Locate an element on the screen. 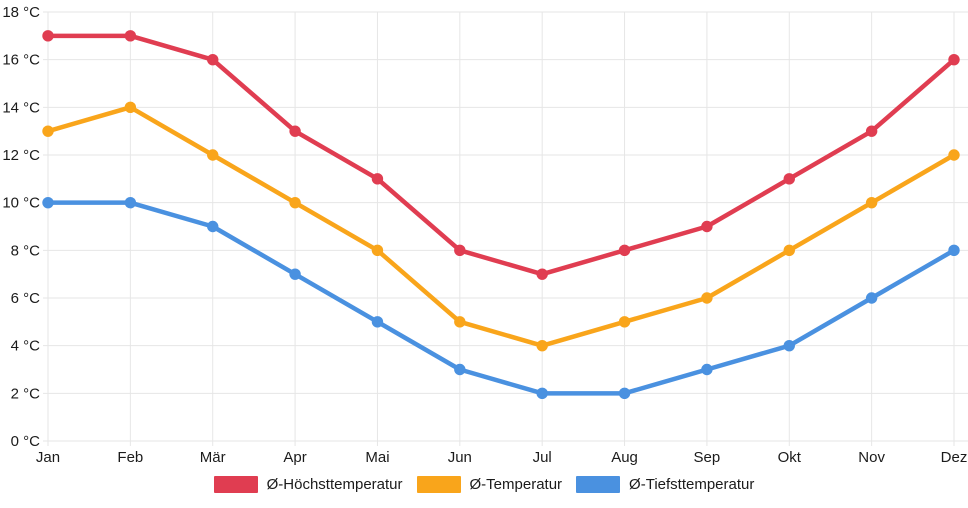 Image resolution: width=968 pixels, height=508 pixels. x-axis-tick-label: Sep is located at coordinates (707, 457).